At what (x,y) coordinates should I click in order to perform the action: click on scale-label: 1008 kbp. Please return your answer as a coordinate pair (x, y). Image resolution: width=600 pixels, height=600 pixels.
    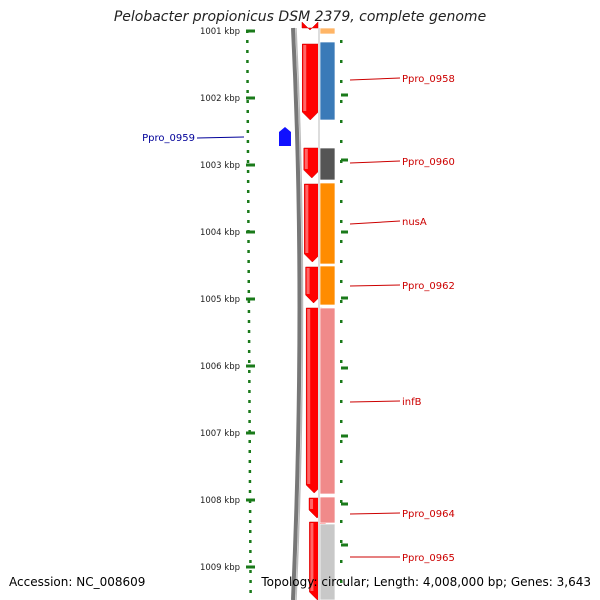
    Looking at the image, I should click on (220, 501).